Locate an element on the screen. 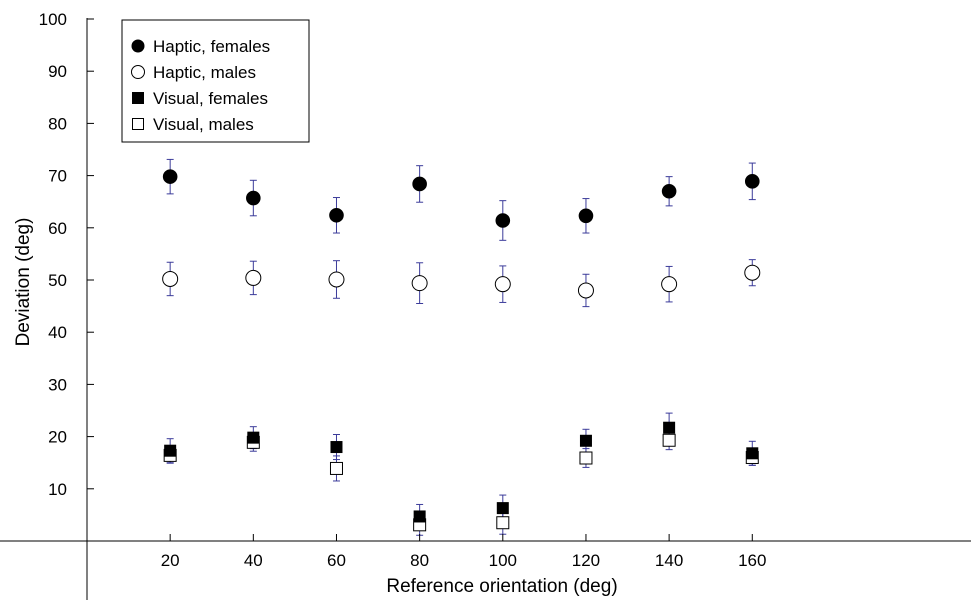  legend-label: Haptic, males is located at coordinates (204, 72).